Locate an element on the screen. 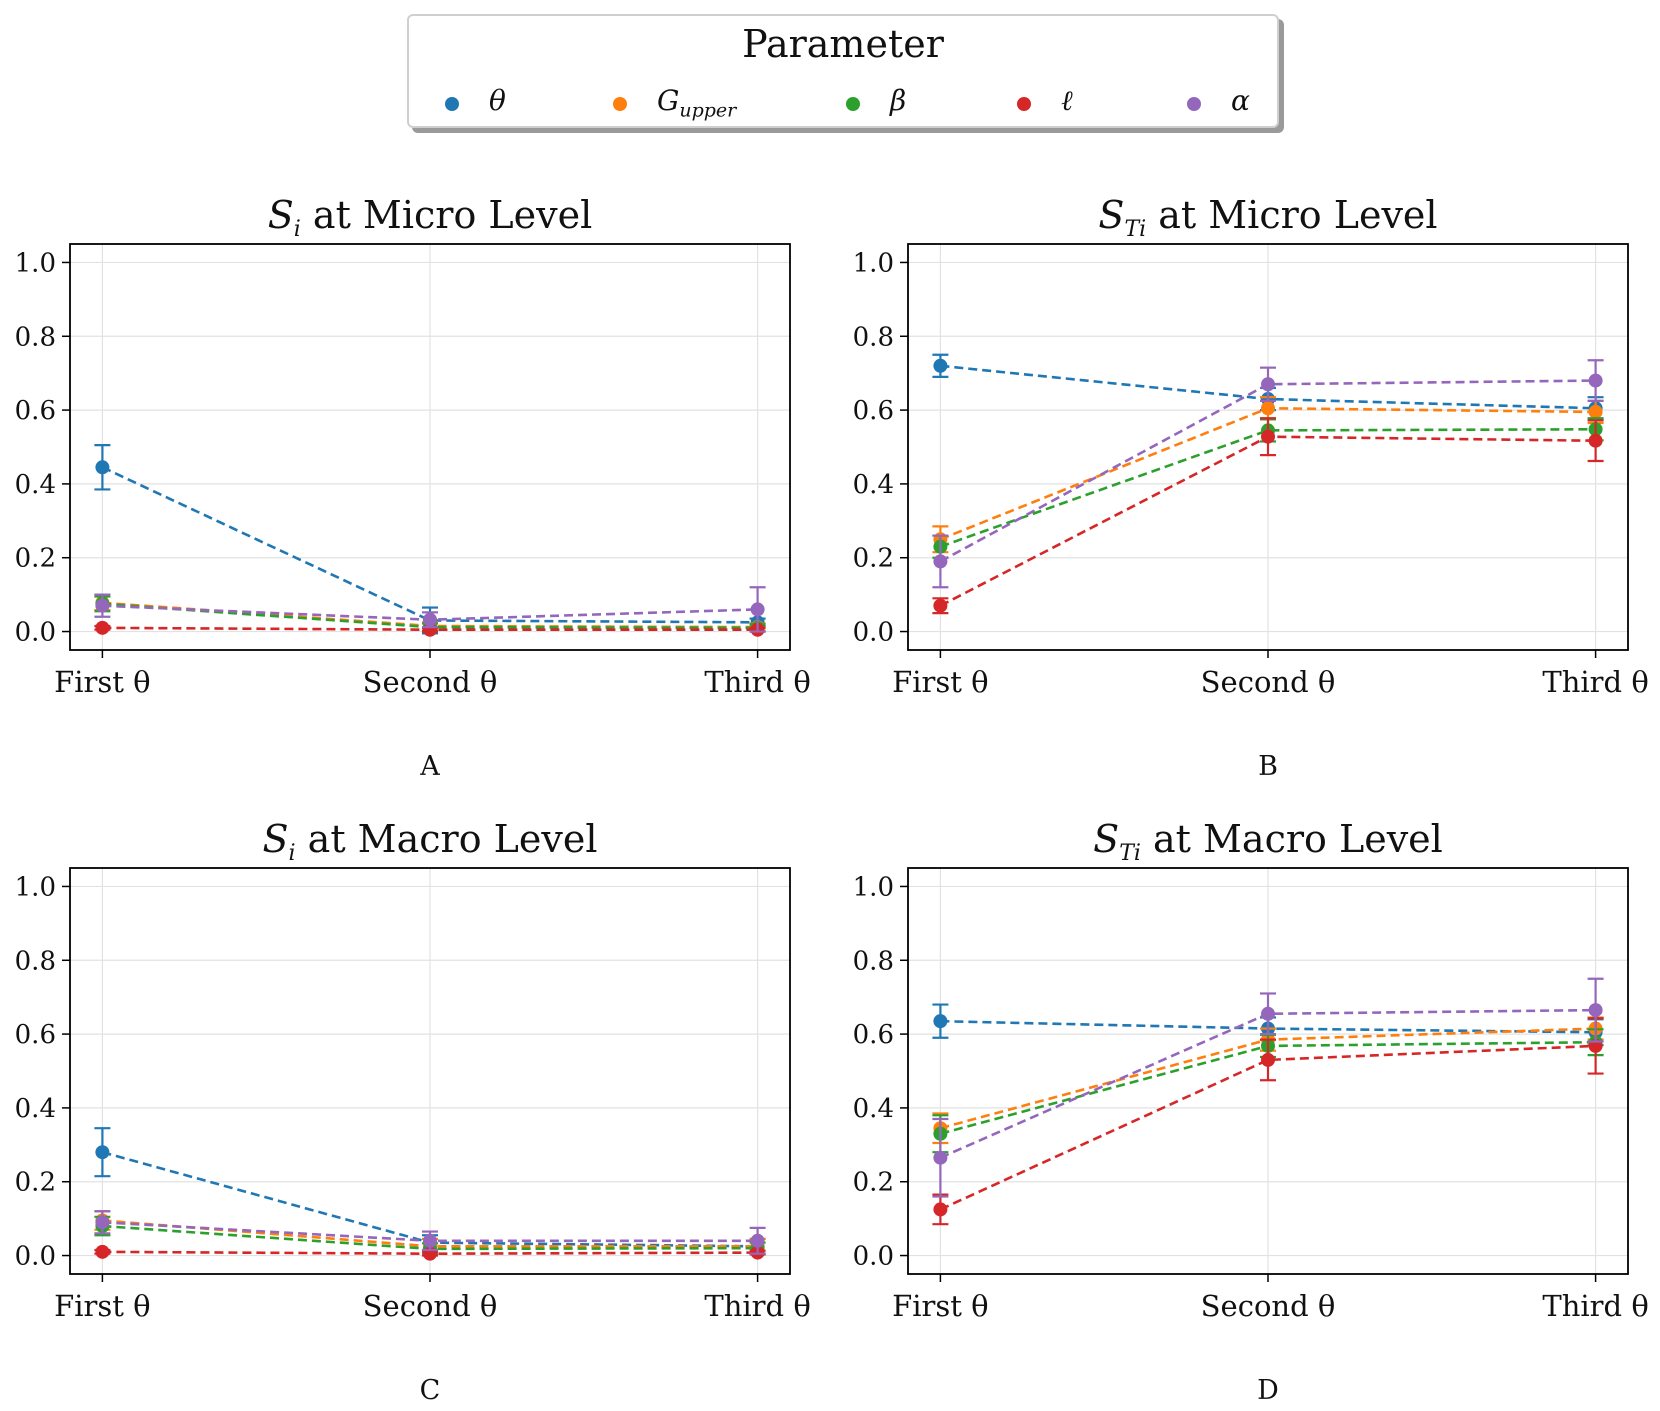 This screenshot has height=1411, width=1660. legend: Parameter θ Gupper β ℓ α is located at coordinates (843, 71).